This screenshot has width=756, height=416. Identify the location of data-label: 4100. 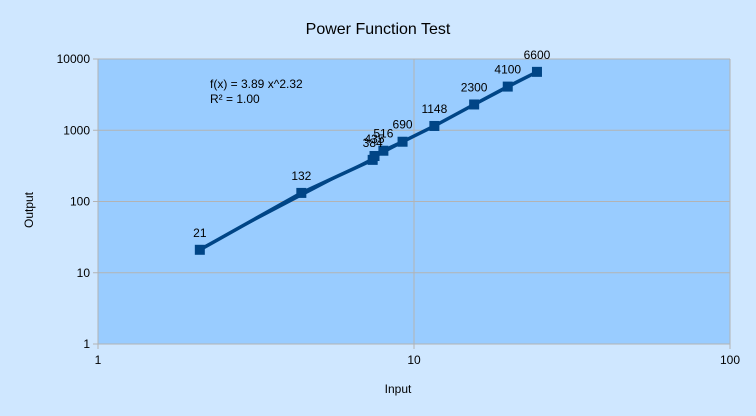
(507, 70).